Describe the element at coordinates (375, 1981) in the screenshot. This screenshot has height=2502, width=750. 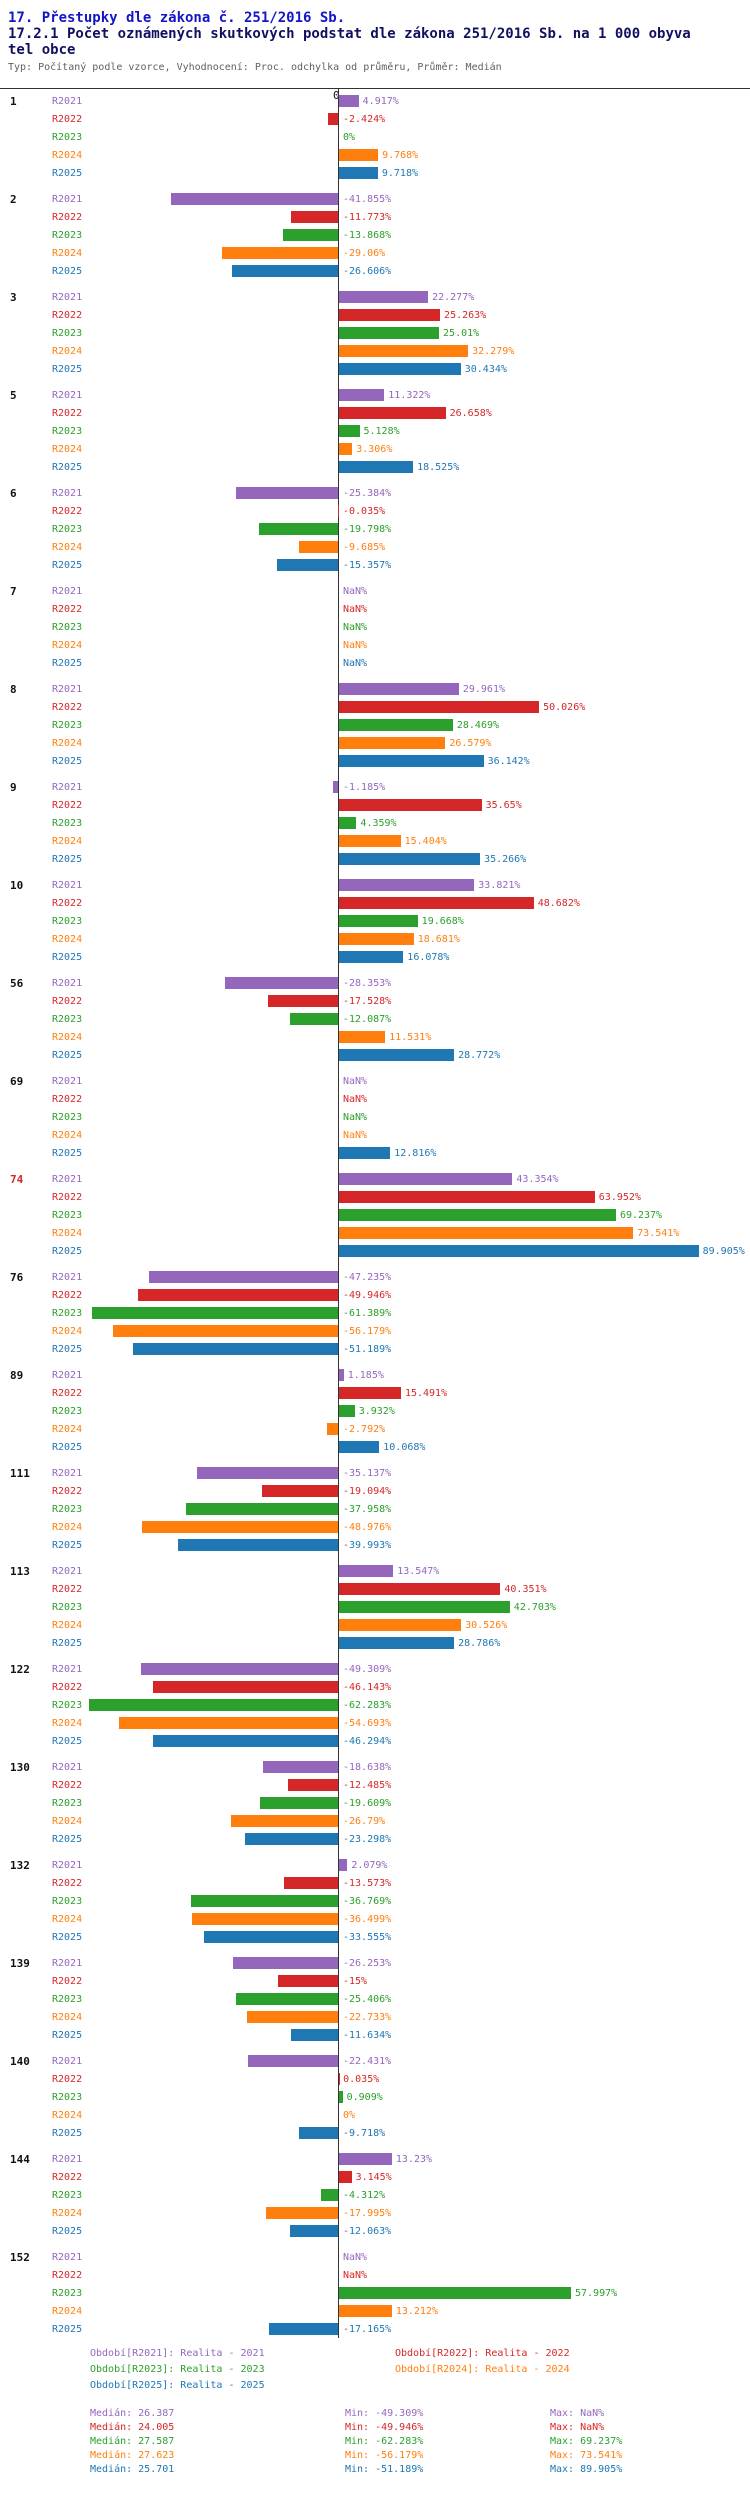
I see `bar-row: R2022 -15%` at that location.